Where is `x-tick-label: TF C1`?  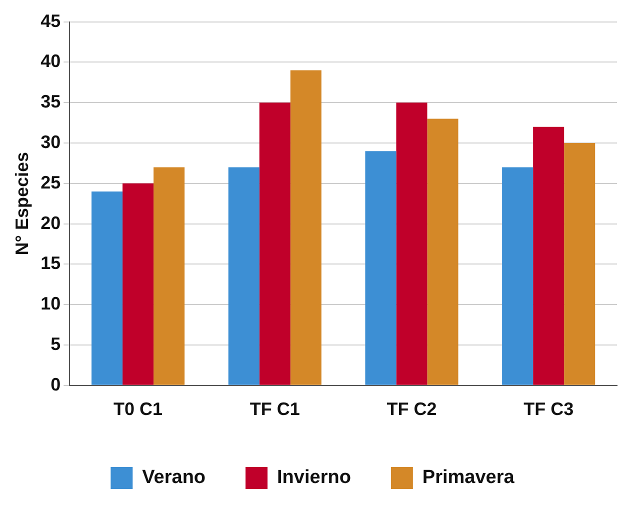 x-tick-label: TF C1 is located at coordinates (275, 409).